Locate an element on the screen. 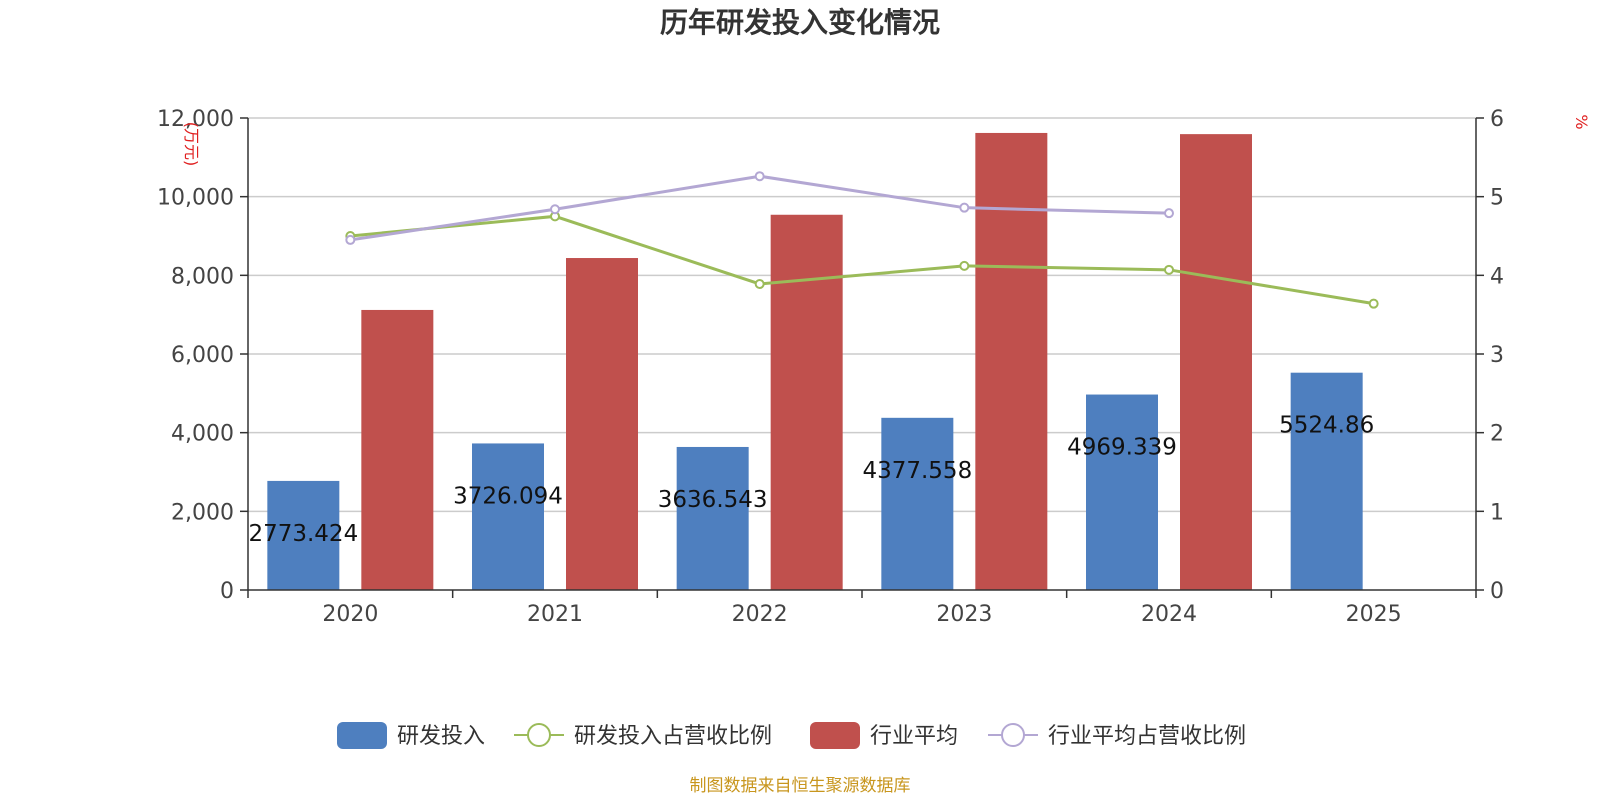  x-tick-label: 2020 is located at coordinates (350, 614).